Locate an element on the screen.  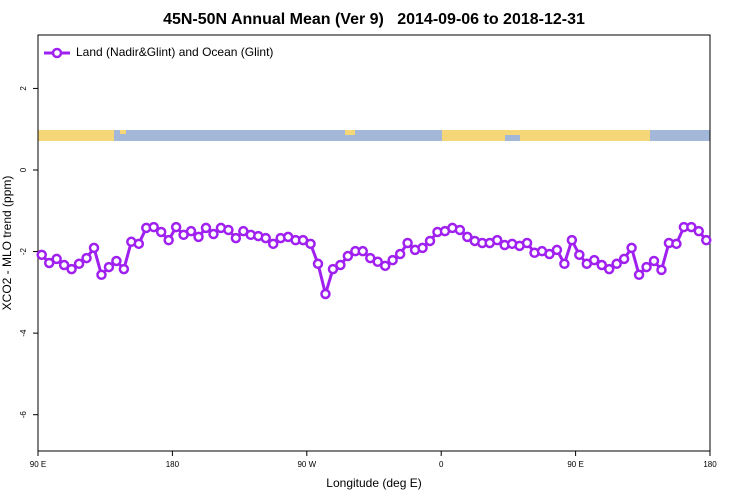
y-axis-label: XCO2 - MLO trend (ppm) is located at coordinates (7, 243).